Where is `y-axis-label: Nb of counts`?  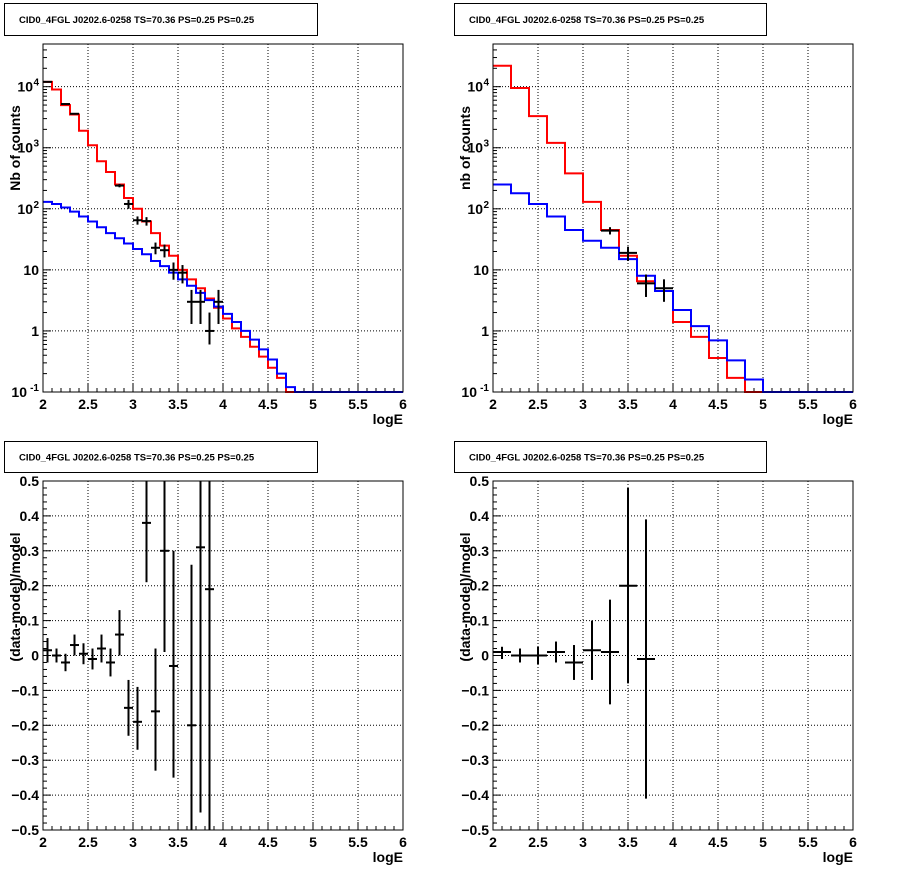
y-axis-label: Nb of counts is located at coordinates (15, 148).